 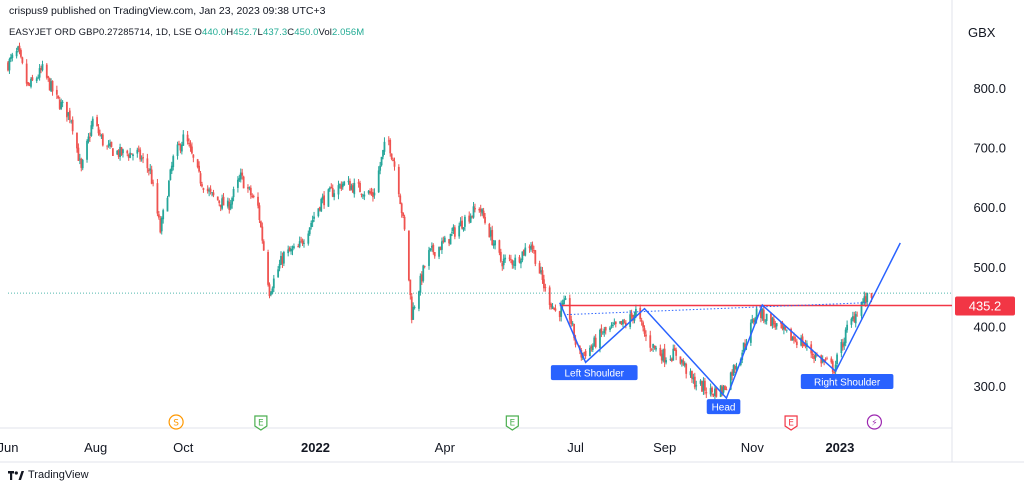 I want to click on ohlc-values: O440.0H452.7L437.3C450.0Vol2.056M, so click(x=280, y=32).